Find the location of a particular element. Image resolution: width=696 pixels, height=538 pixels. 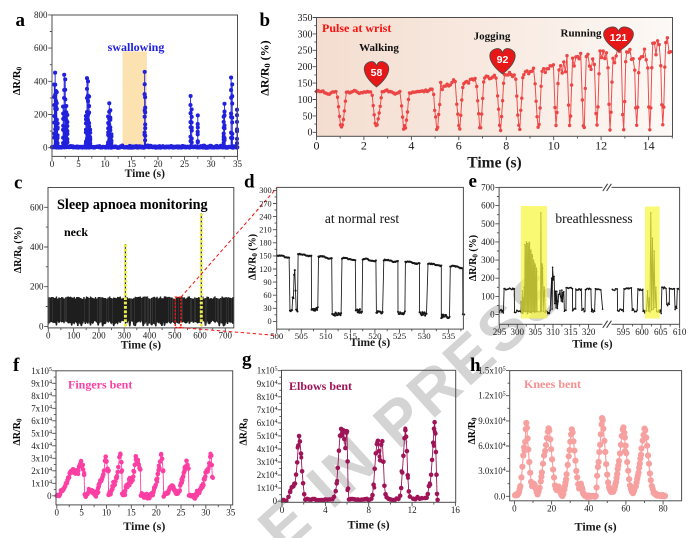

svg-text: c is located at coordinates (18, 183).